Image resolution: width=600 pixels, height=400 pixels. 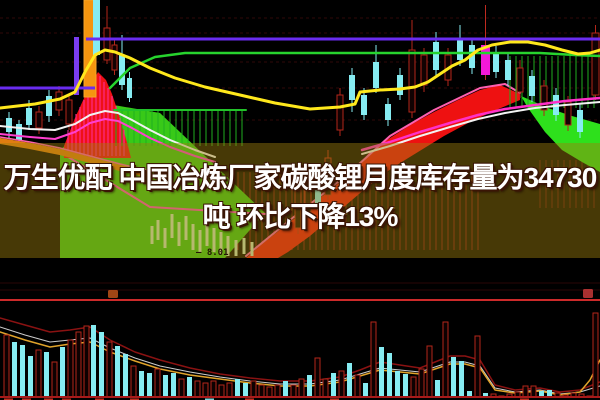 I want to click on headline-line-2: 吨 环比下降13%, so click(x=300, y=216).